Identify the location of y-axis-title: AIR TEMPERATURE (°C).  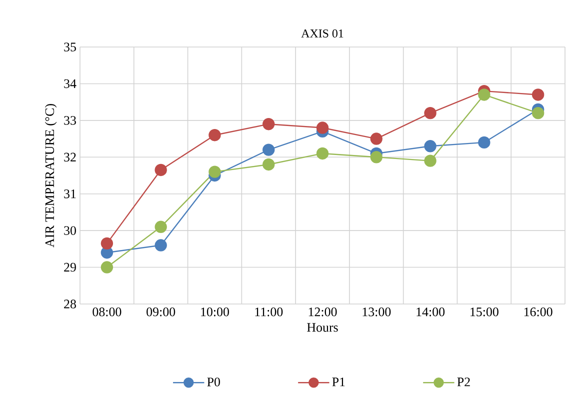
(50, 176).